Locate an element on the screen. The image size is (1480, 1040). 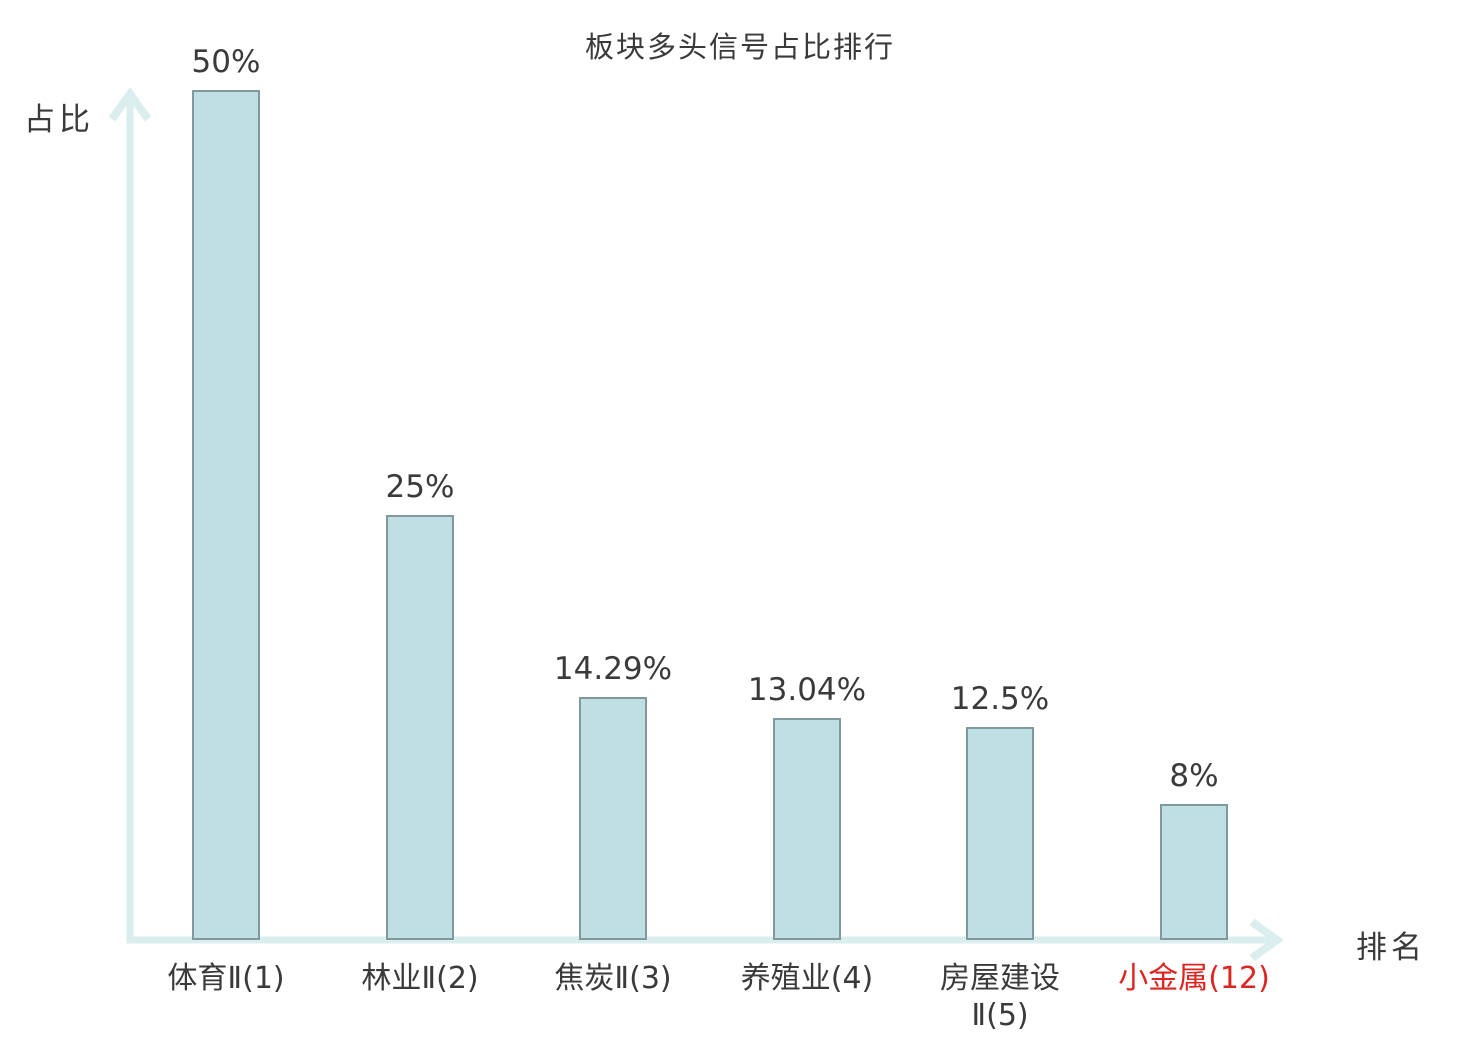
bar-category-line: 体育Ⅱ(1) is located at coordinates (226, 978).